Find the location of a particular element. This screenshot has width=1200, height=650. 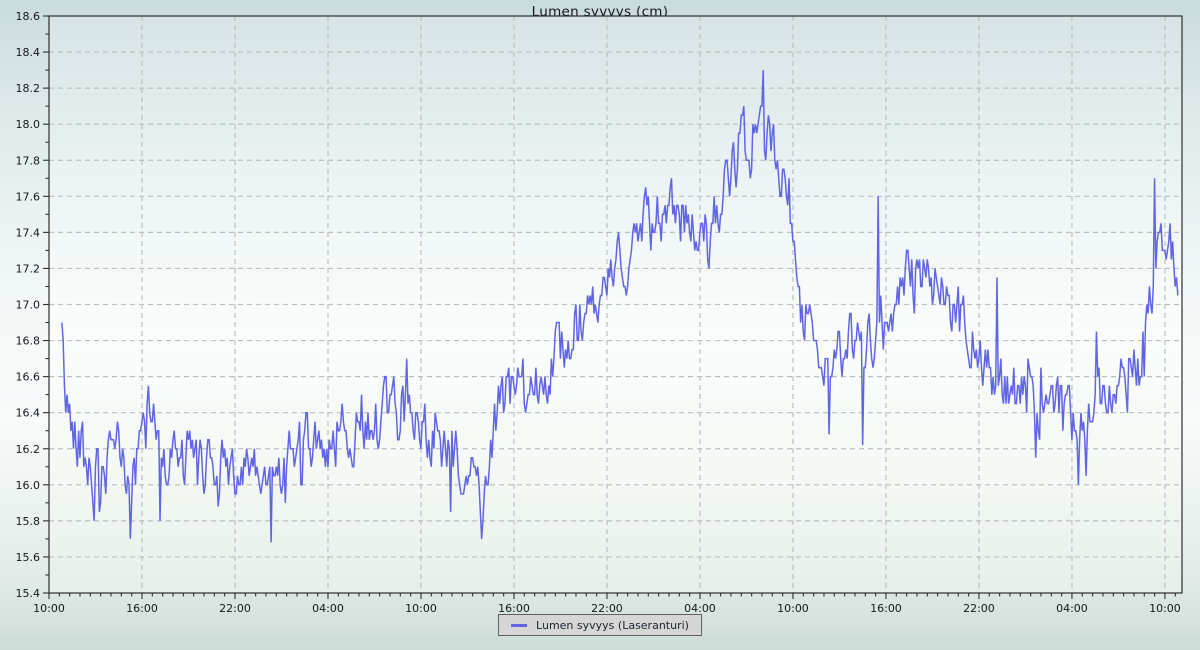

y-tick-label: 16.4 is located at coordinates (28, 413).